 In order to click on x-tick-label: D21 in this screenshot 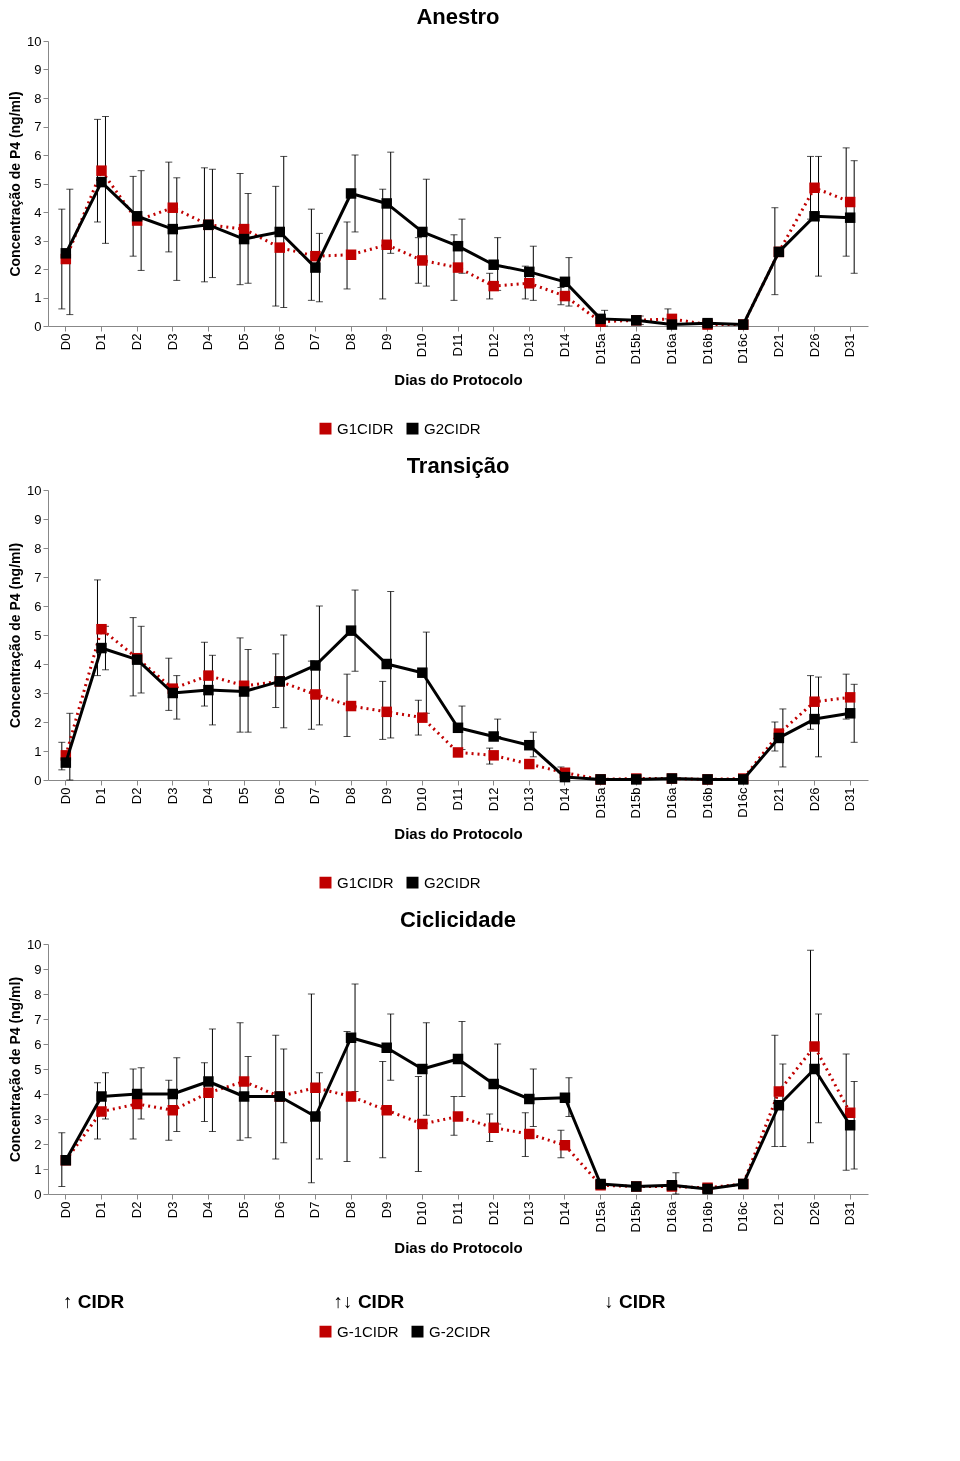, I will do `click(778, 1213)`.